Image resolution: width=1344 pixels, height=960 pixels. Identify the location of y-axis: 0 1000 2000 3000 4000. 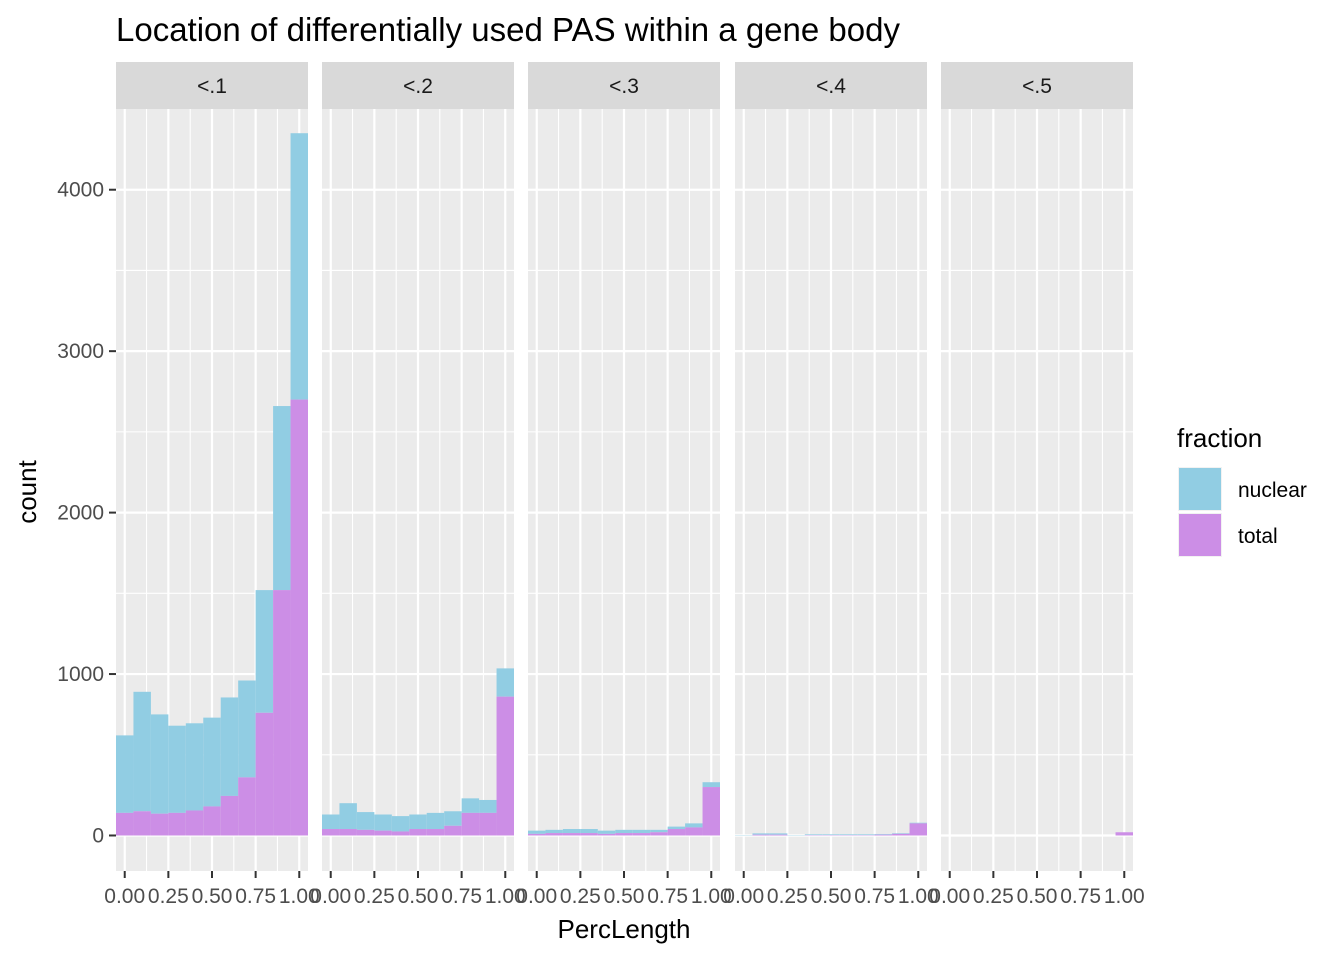
(86, 513).